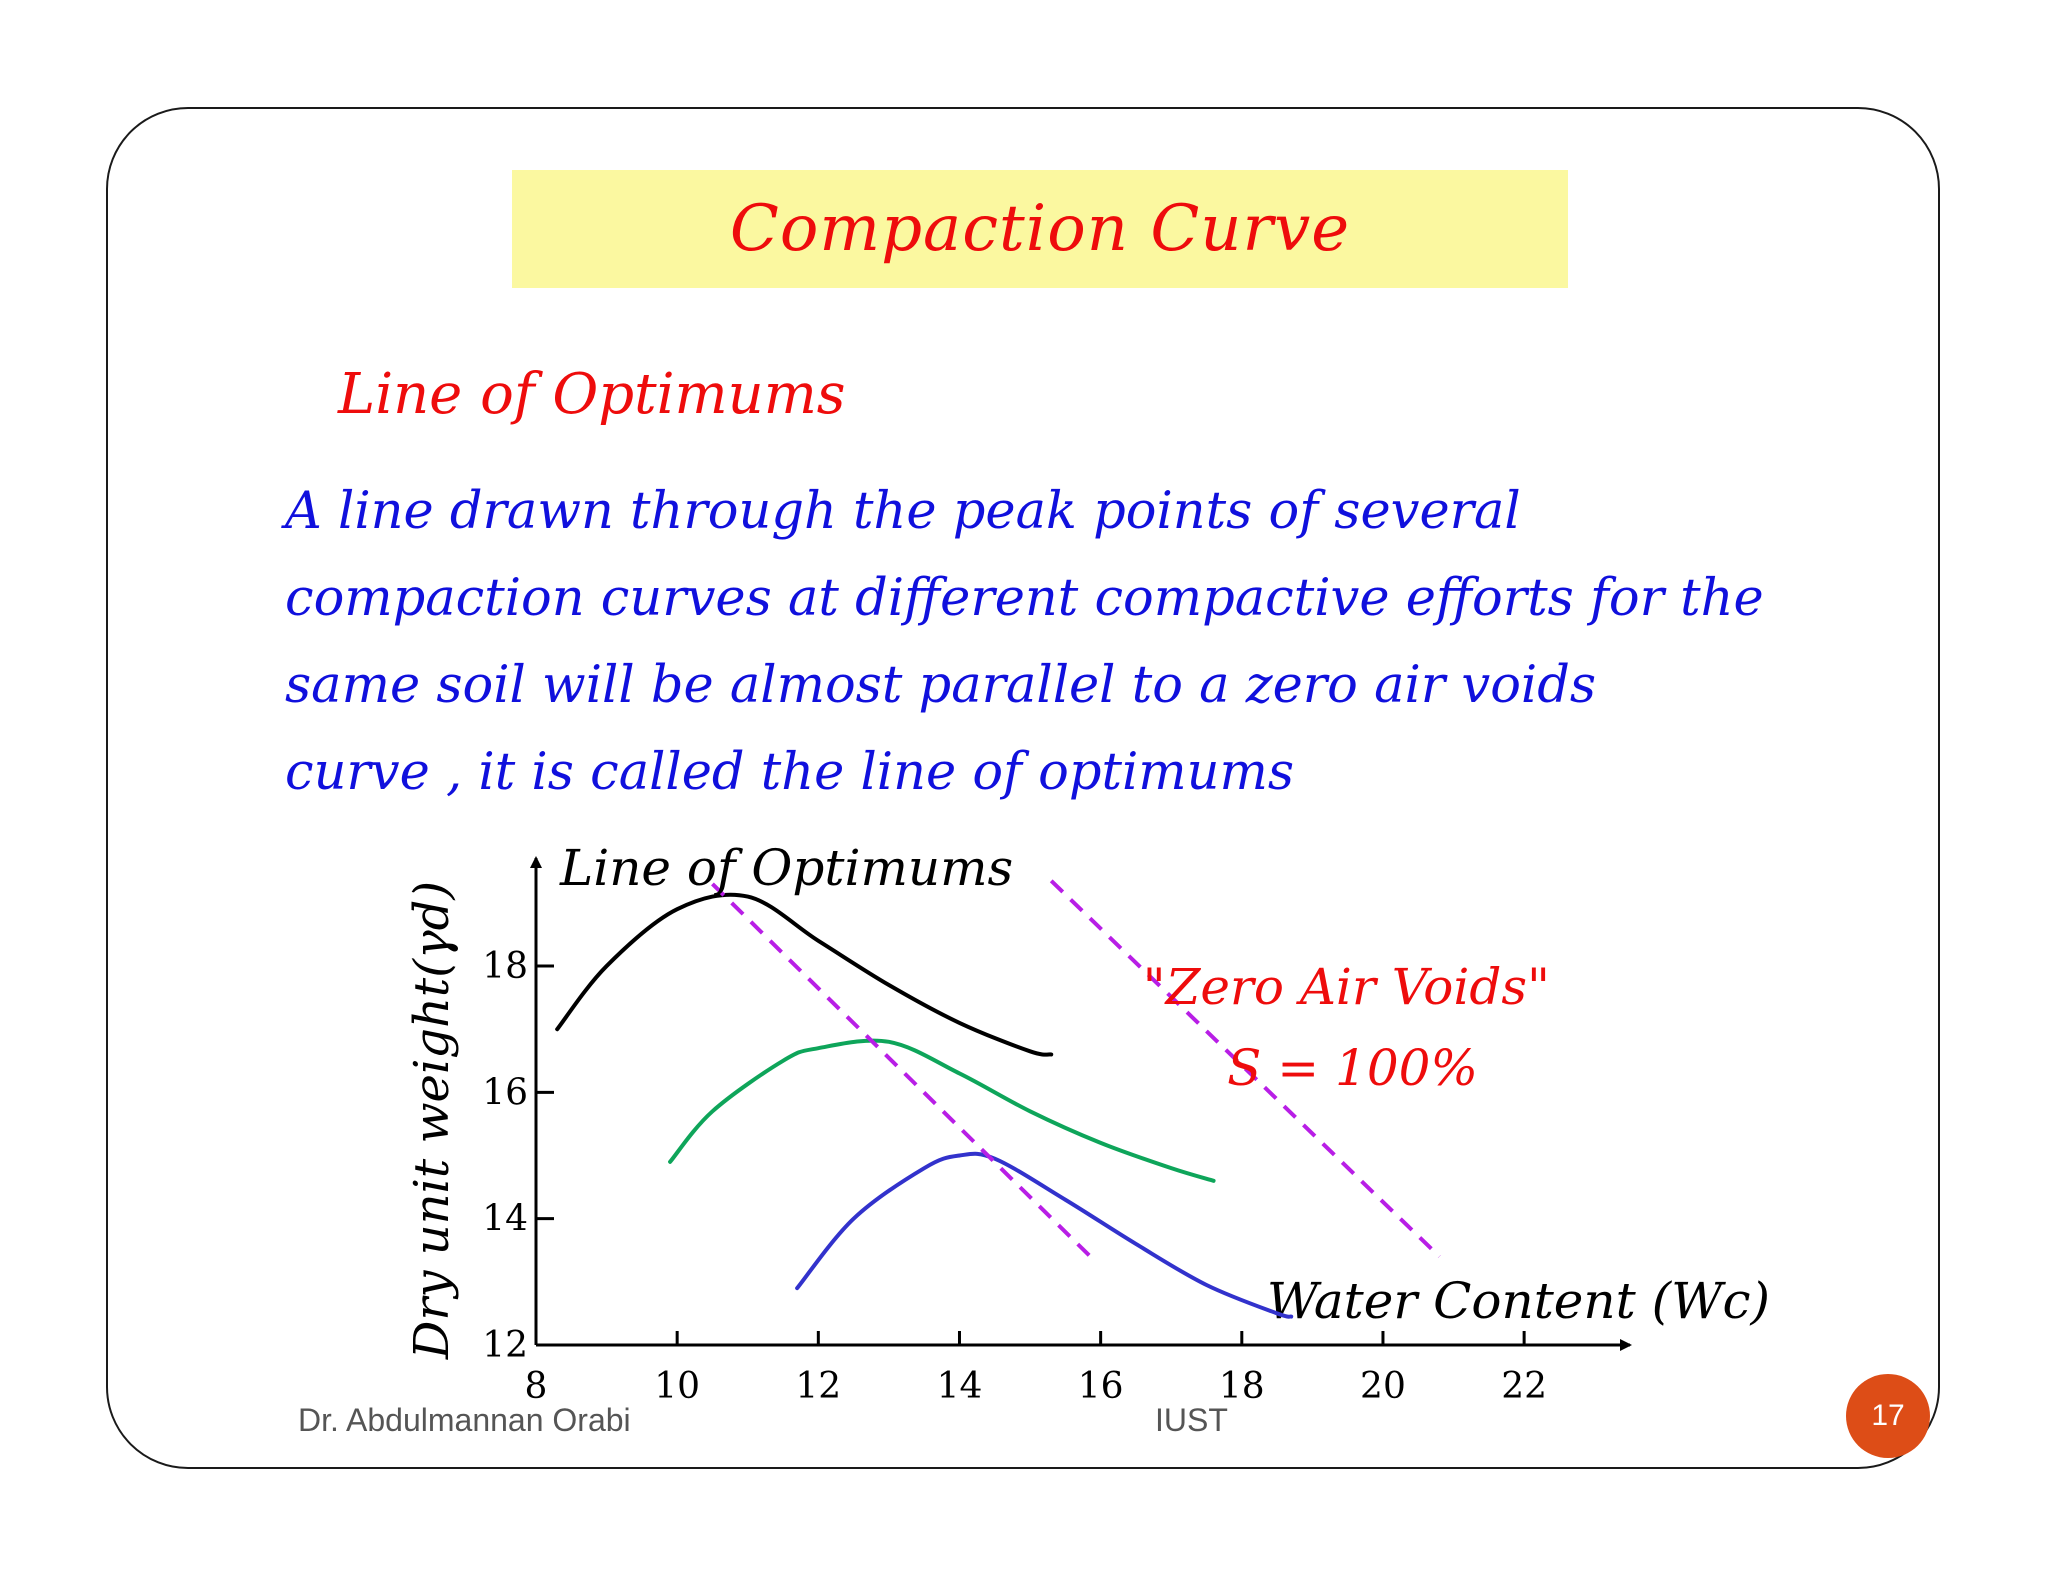 This screenshot has height=1582, width=2048. Describe the element at coordinates (960, 1386) in the screenshot. I see `x-tick-label: 14` at that location.